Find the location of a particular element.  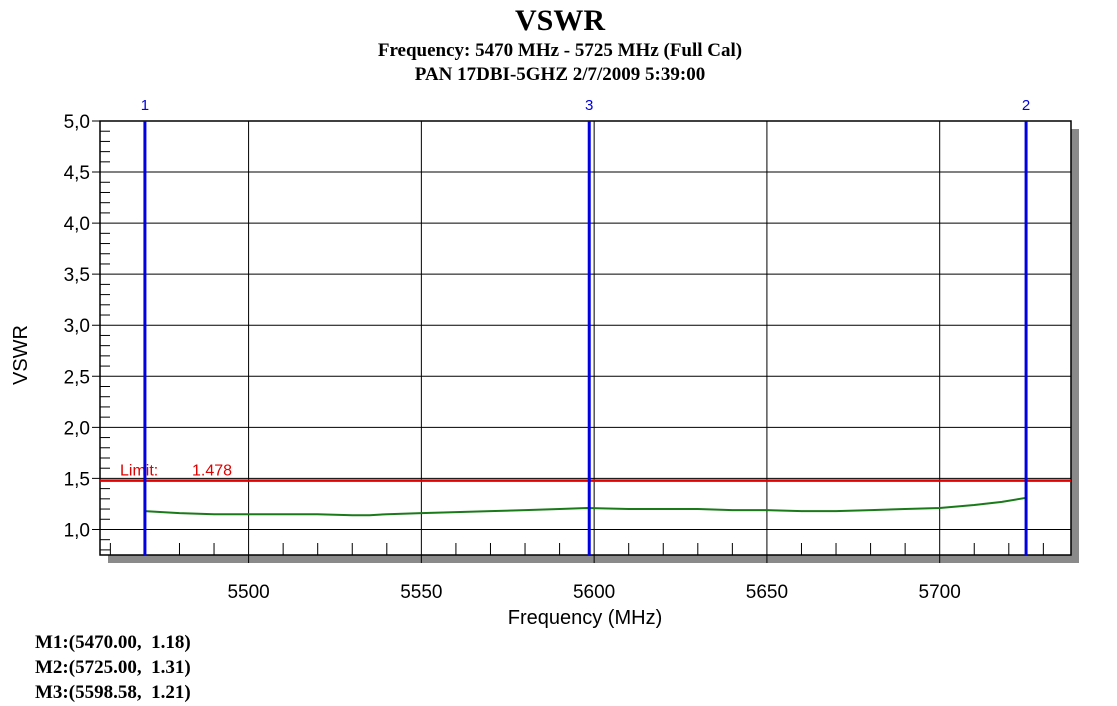

limit-label: Limit: is located at coordinates (139, 471).